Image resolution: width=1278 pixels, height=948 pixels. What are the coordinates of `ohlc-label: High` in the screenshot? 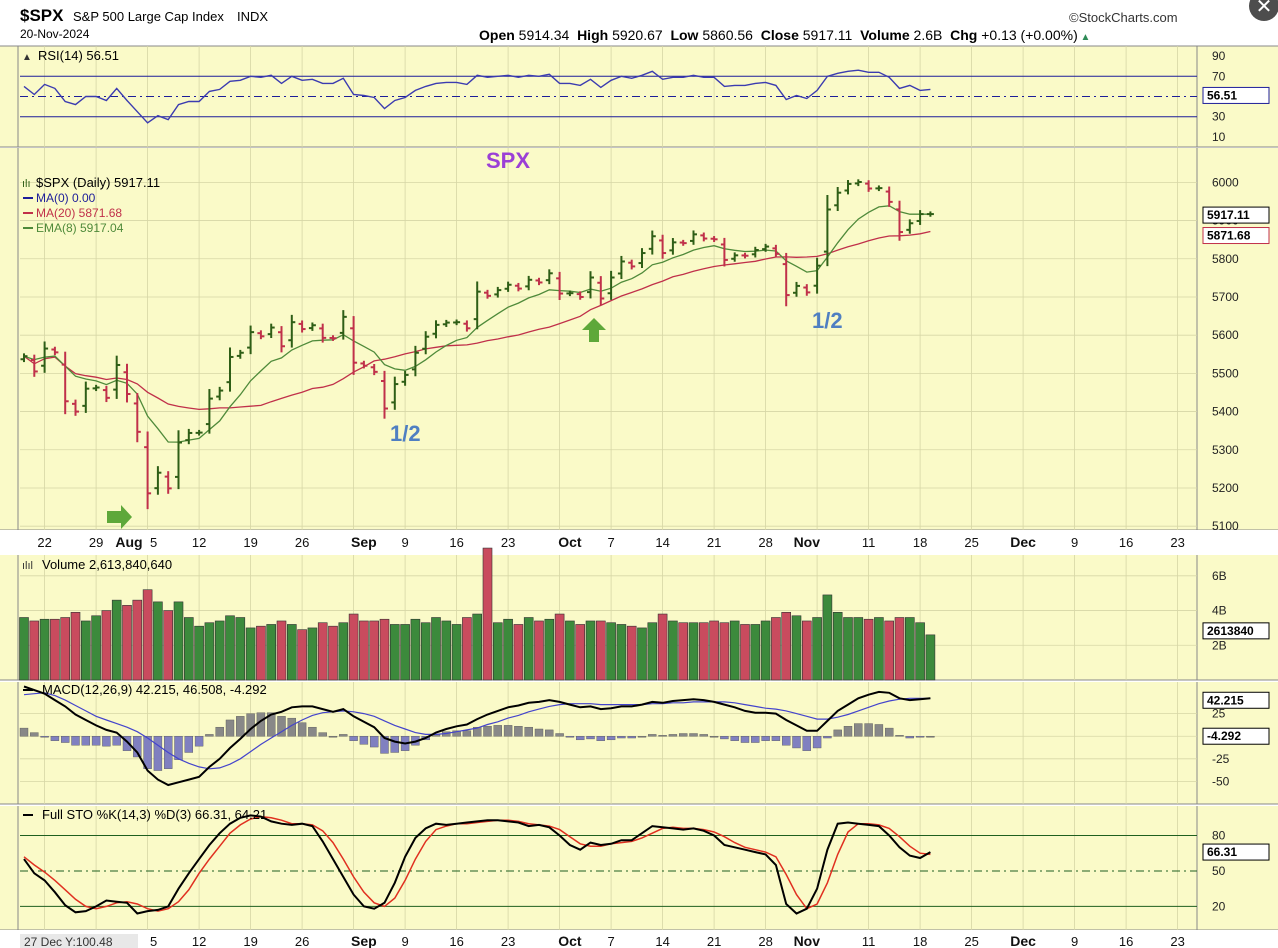 It's located at (595, 35).